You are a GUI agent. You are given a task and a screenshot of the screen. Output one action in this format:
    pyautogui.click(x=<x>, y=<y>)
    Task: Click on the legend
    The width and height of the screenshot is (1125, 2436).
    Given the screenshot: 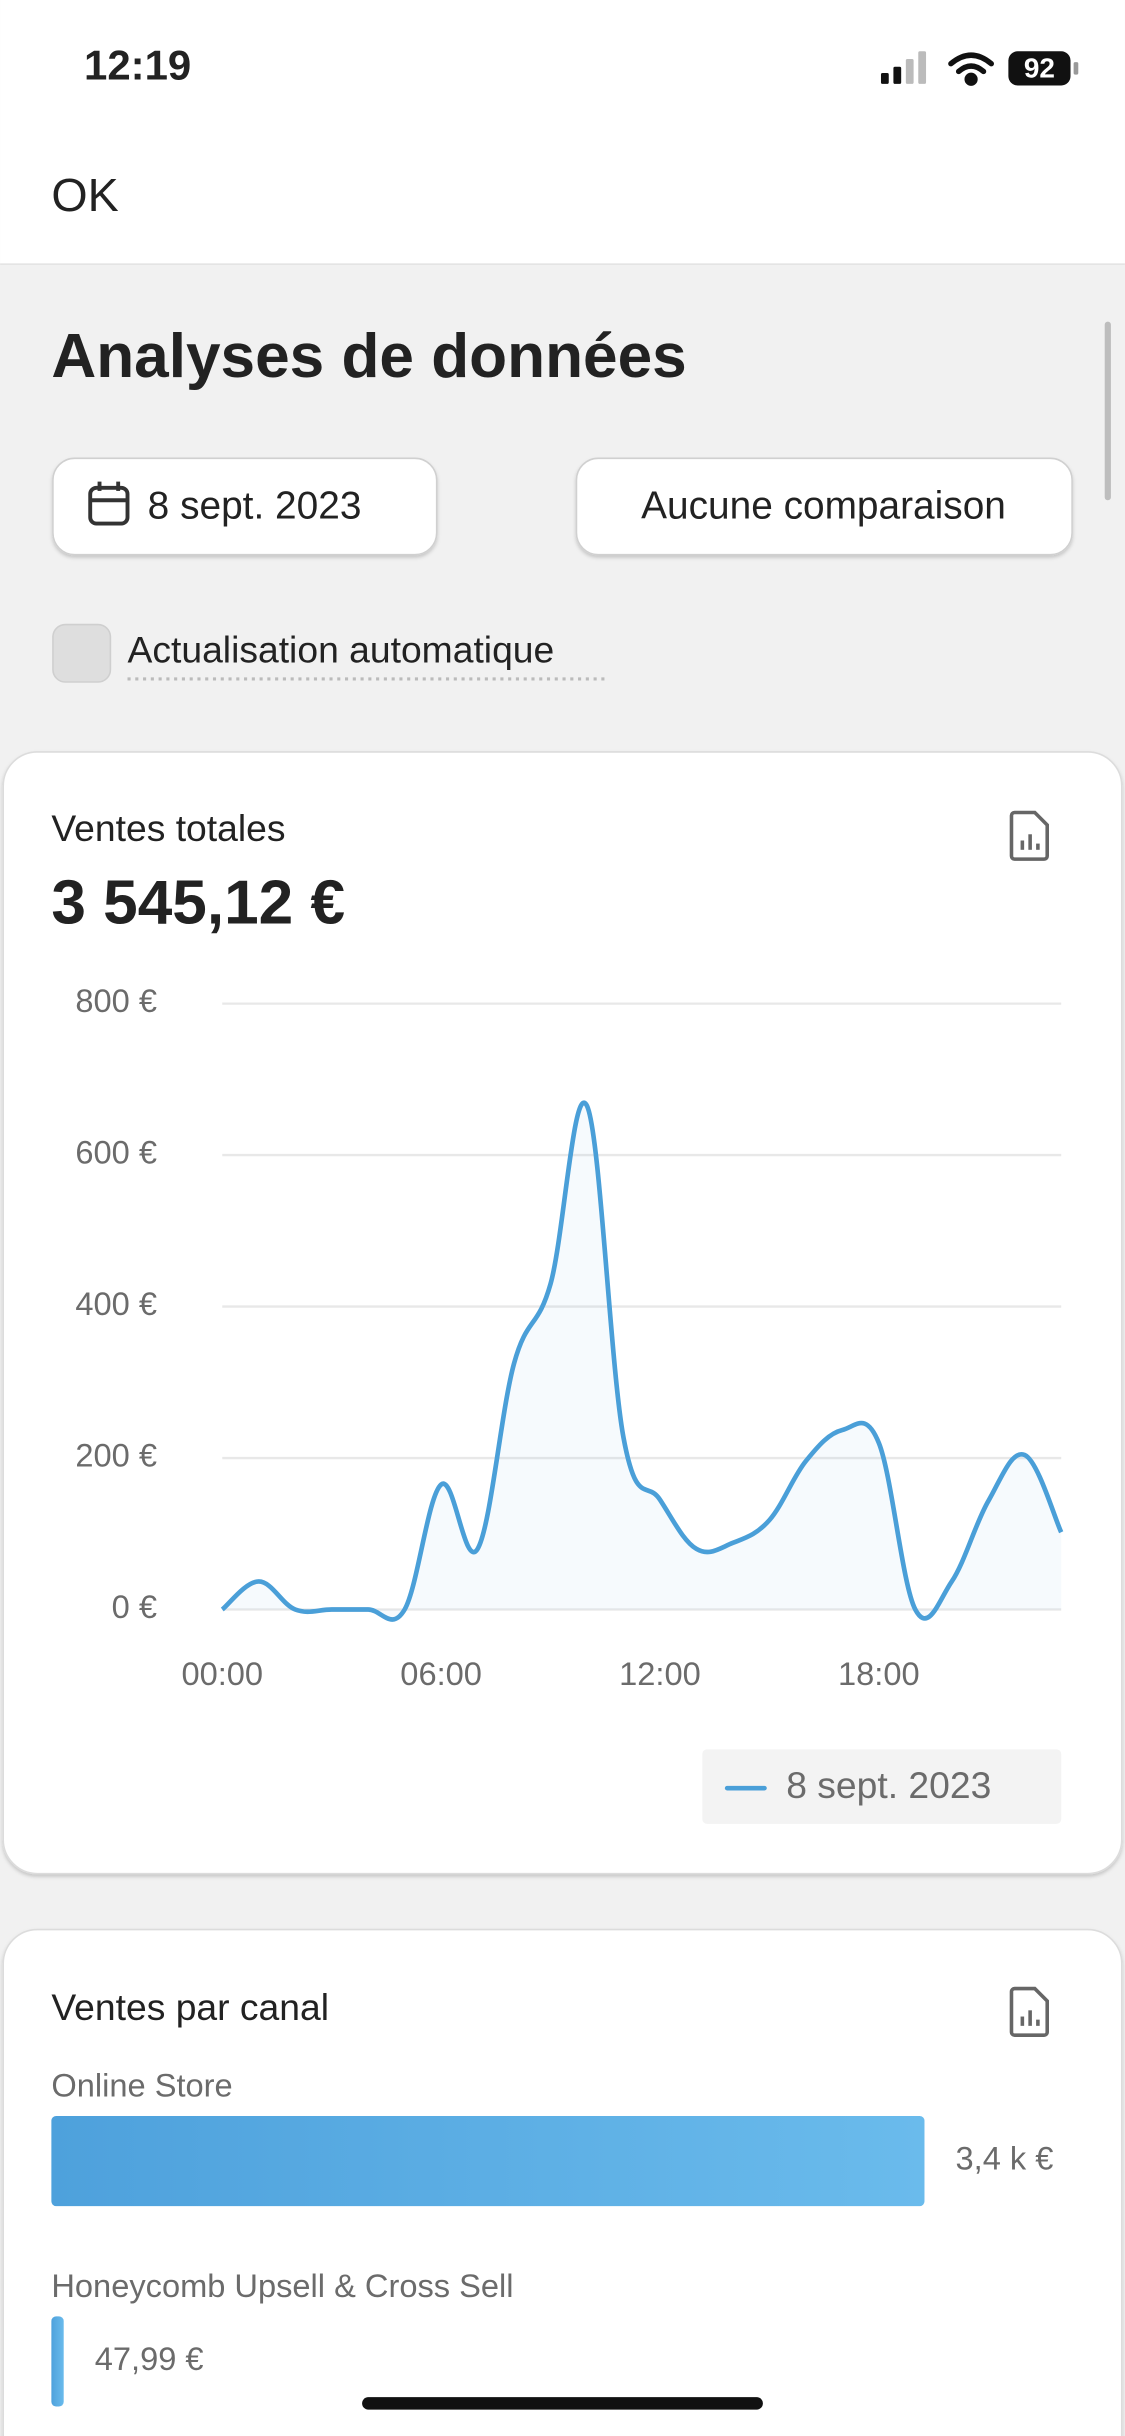 What is the action you would take?
    pyautogui.click(x=882, y=1786)
    